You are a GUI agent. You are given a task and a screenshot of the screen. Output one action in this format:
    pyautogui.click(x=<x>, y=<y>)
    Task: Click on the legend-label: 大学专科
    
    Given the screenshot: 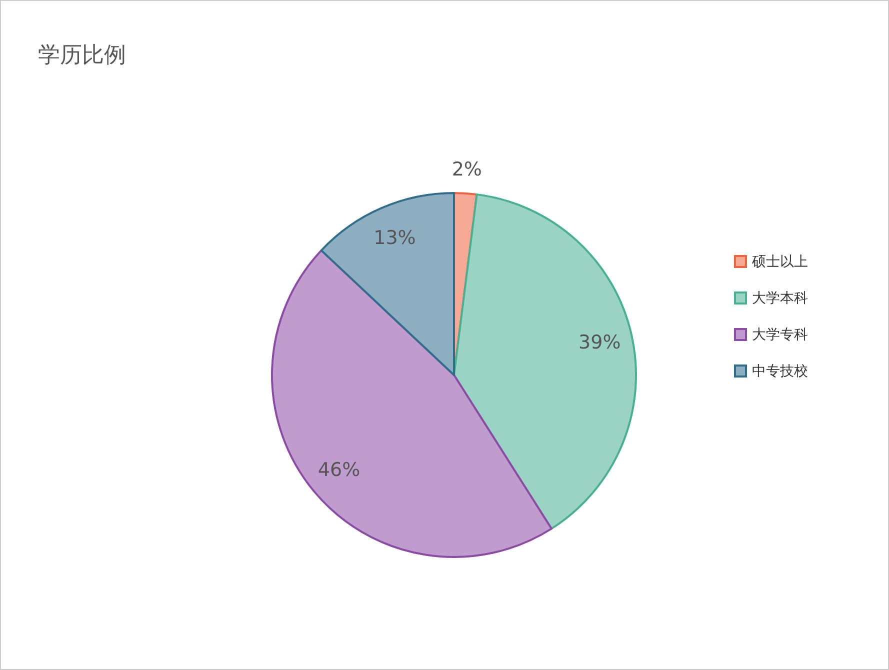 What is the action you would take?
    pyautogui.click(x=780, y=335)
    